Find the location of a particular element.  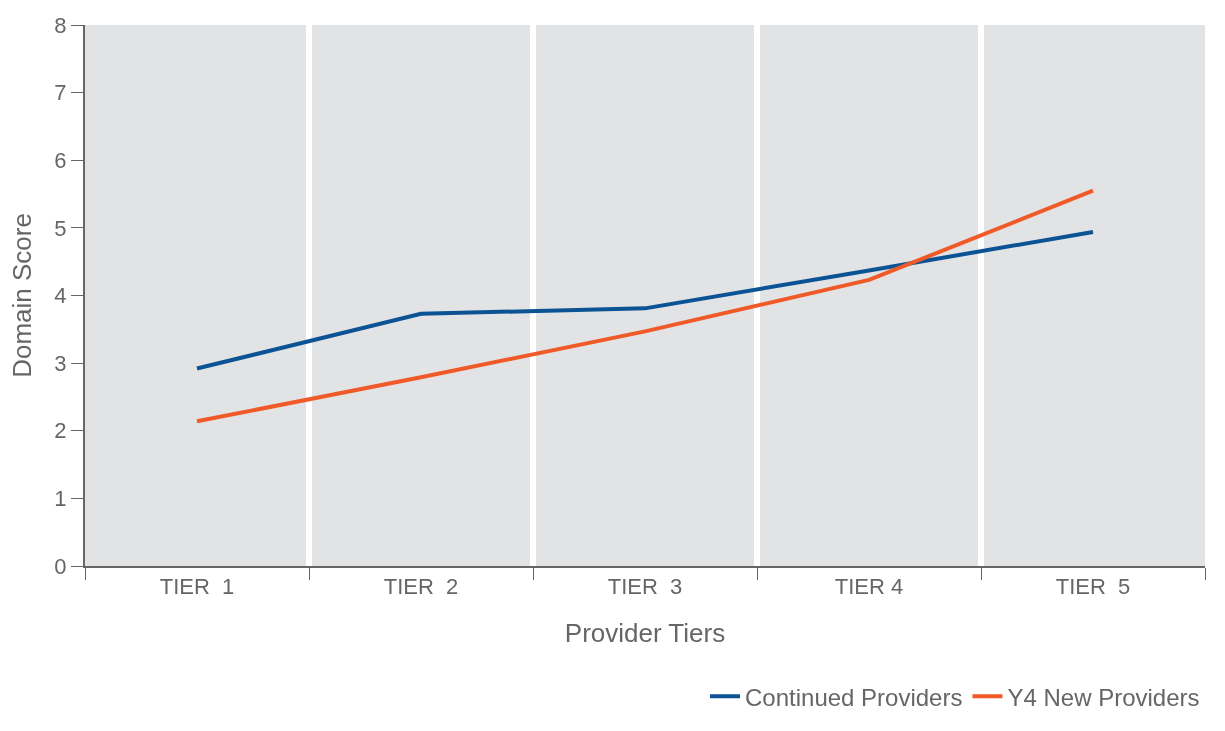

y-tick-label: 8 is located at coordinates (60, 25).